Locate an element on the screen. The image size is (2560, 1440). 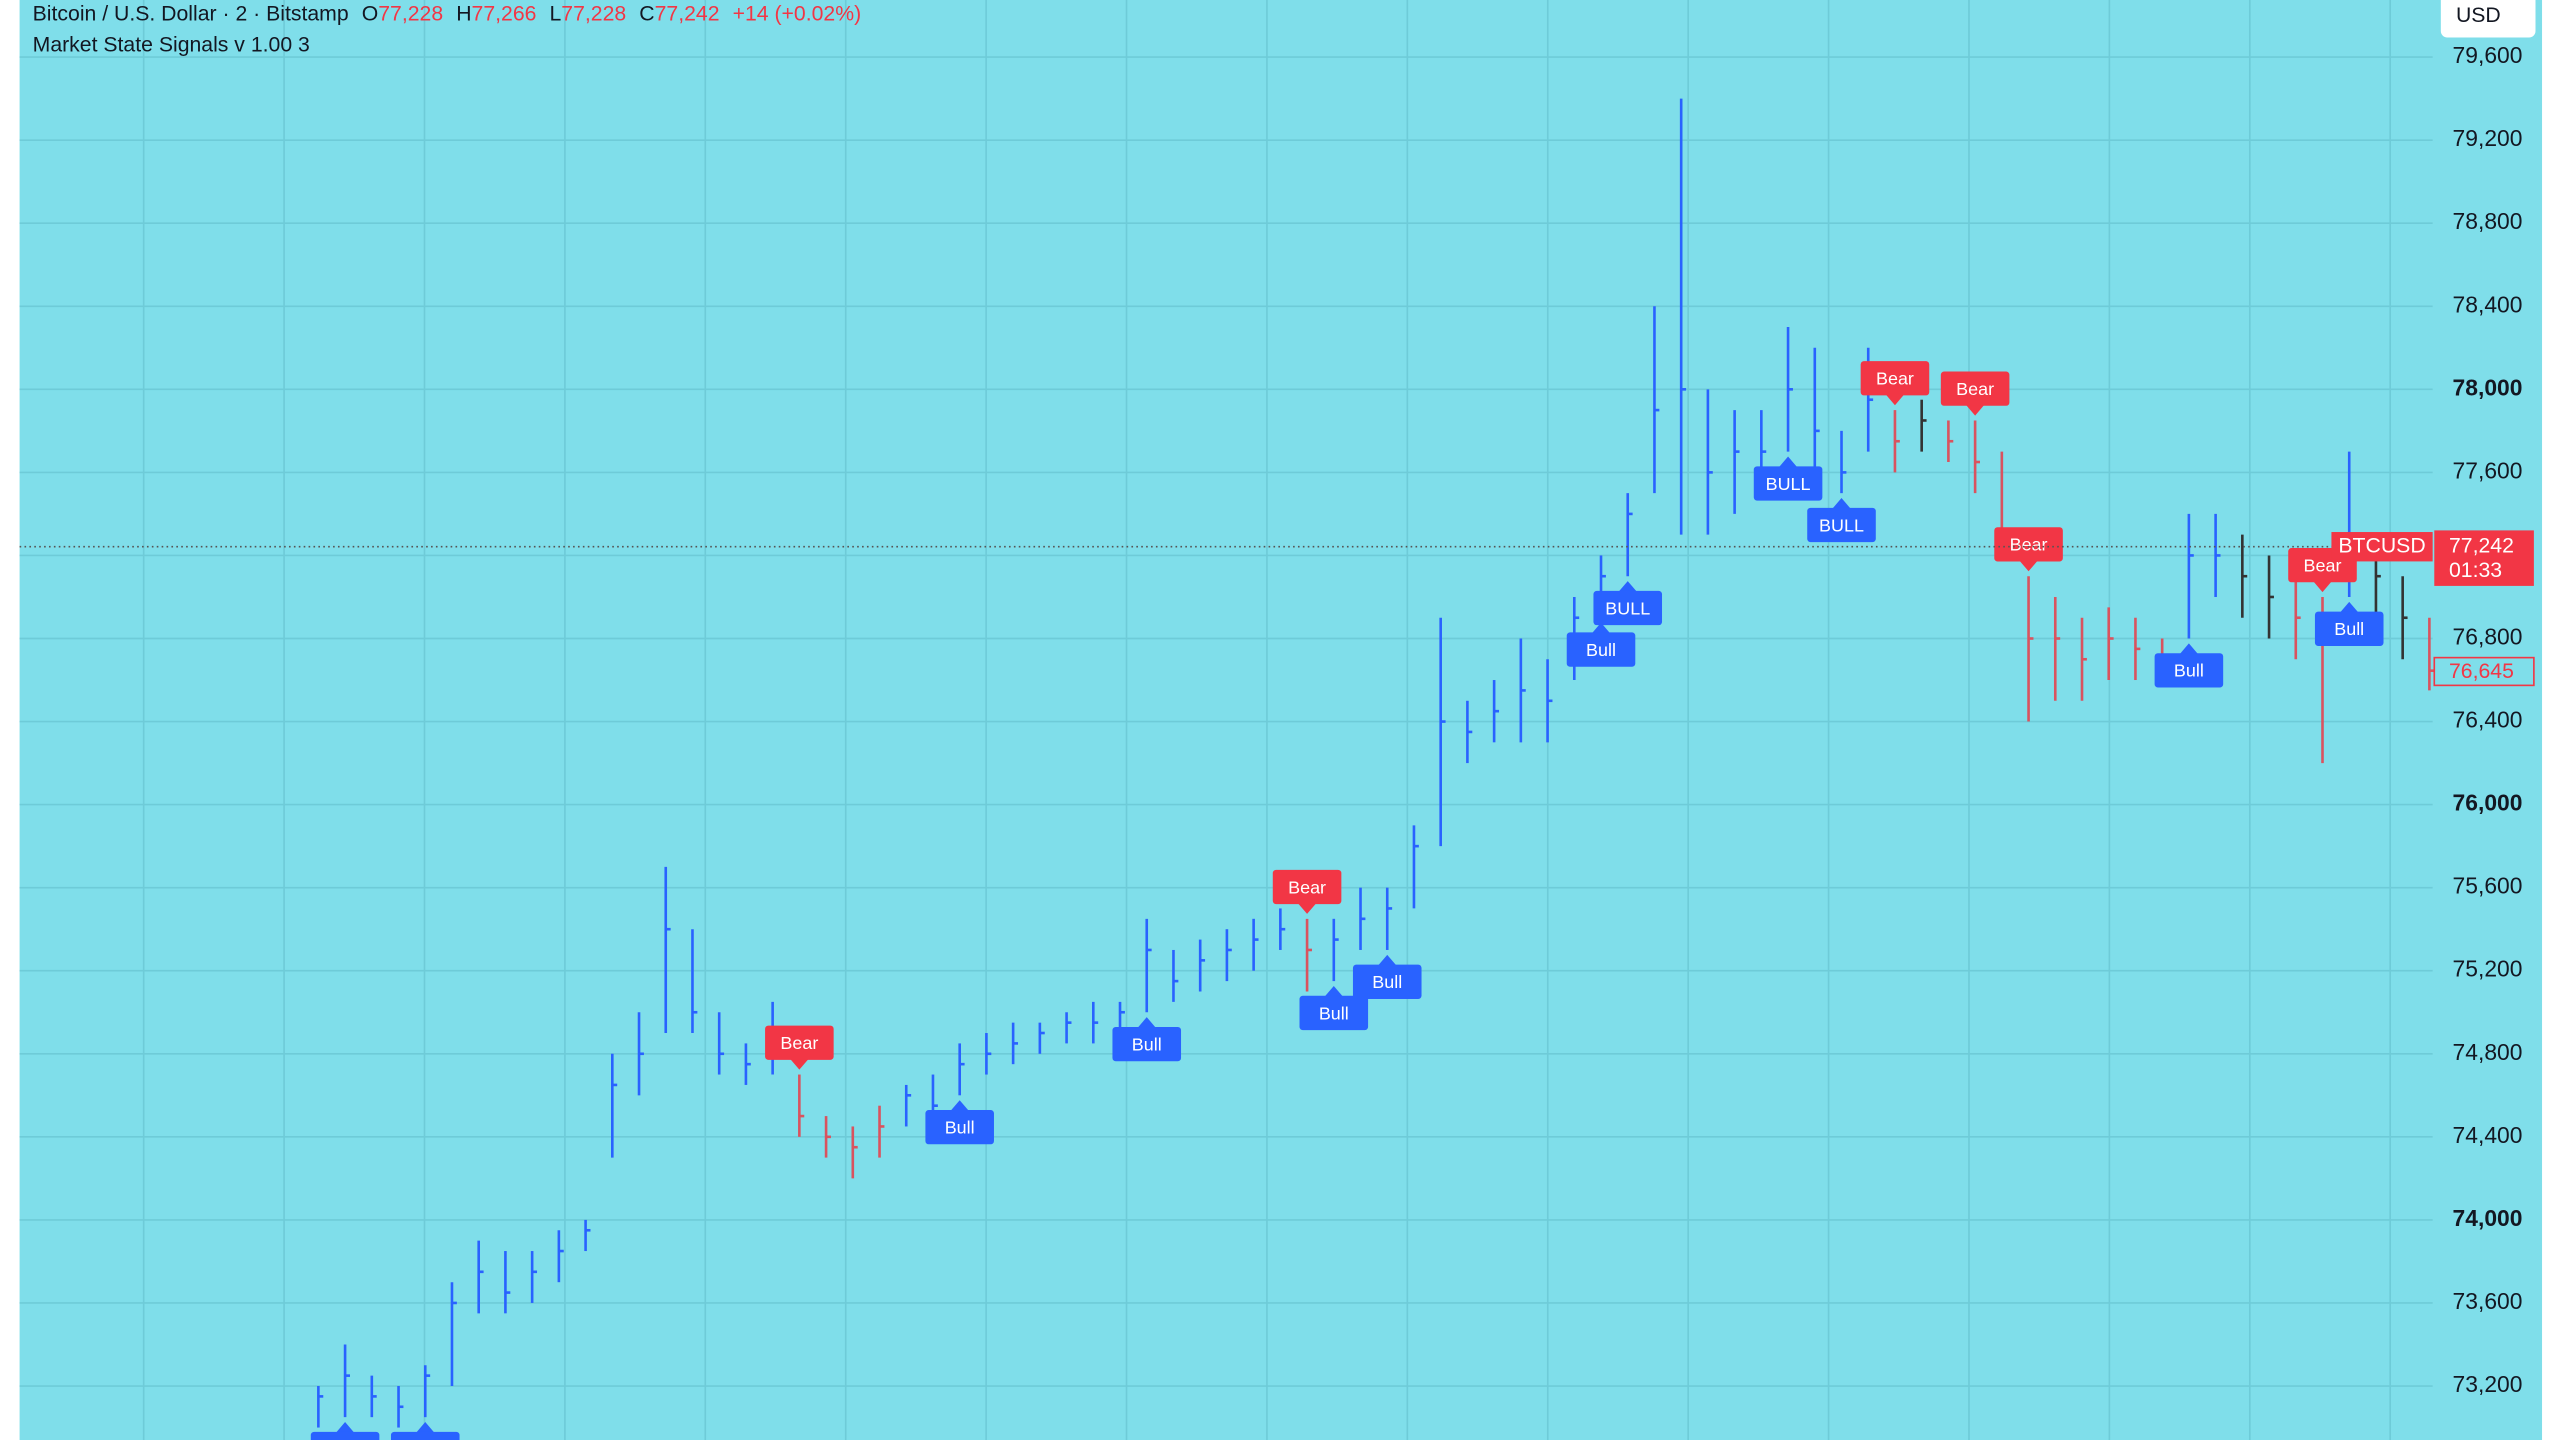
legend-change: +14 (+0.02%) is located at coordinates (797, 13).